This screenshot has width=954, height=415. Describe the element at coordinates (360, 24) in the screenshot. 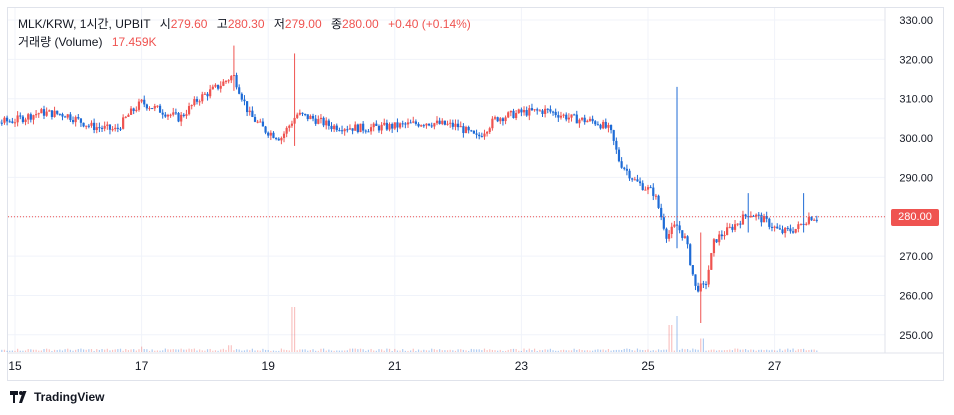

I see `legend-close-value: 280.00` at that location.